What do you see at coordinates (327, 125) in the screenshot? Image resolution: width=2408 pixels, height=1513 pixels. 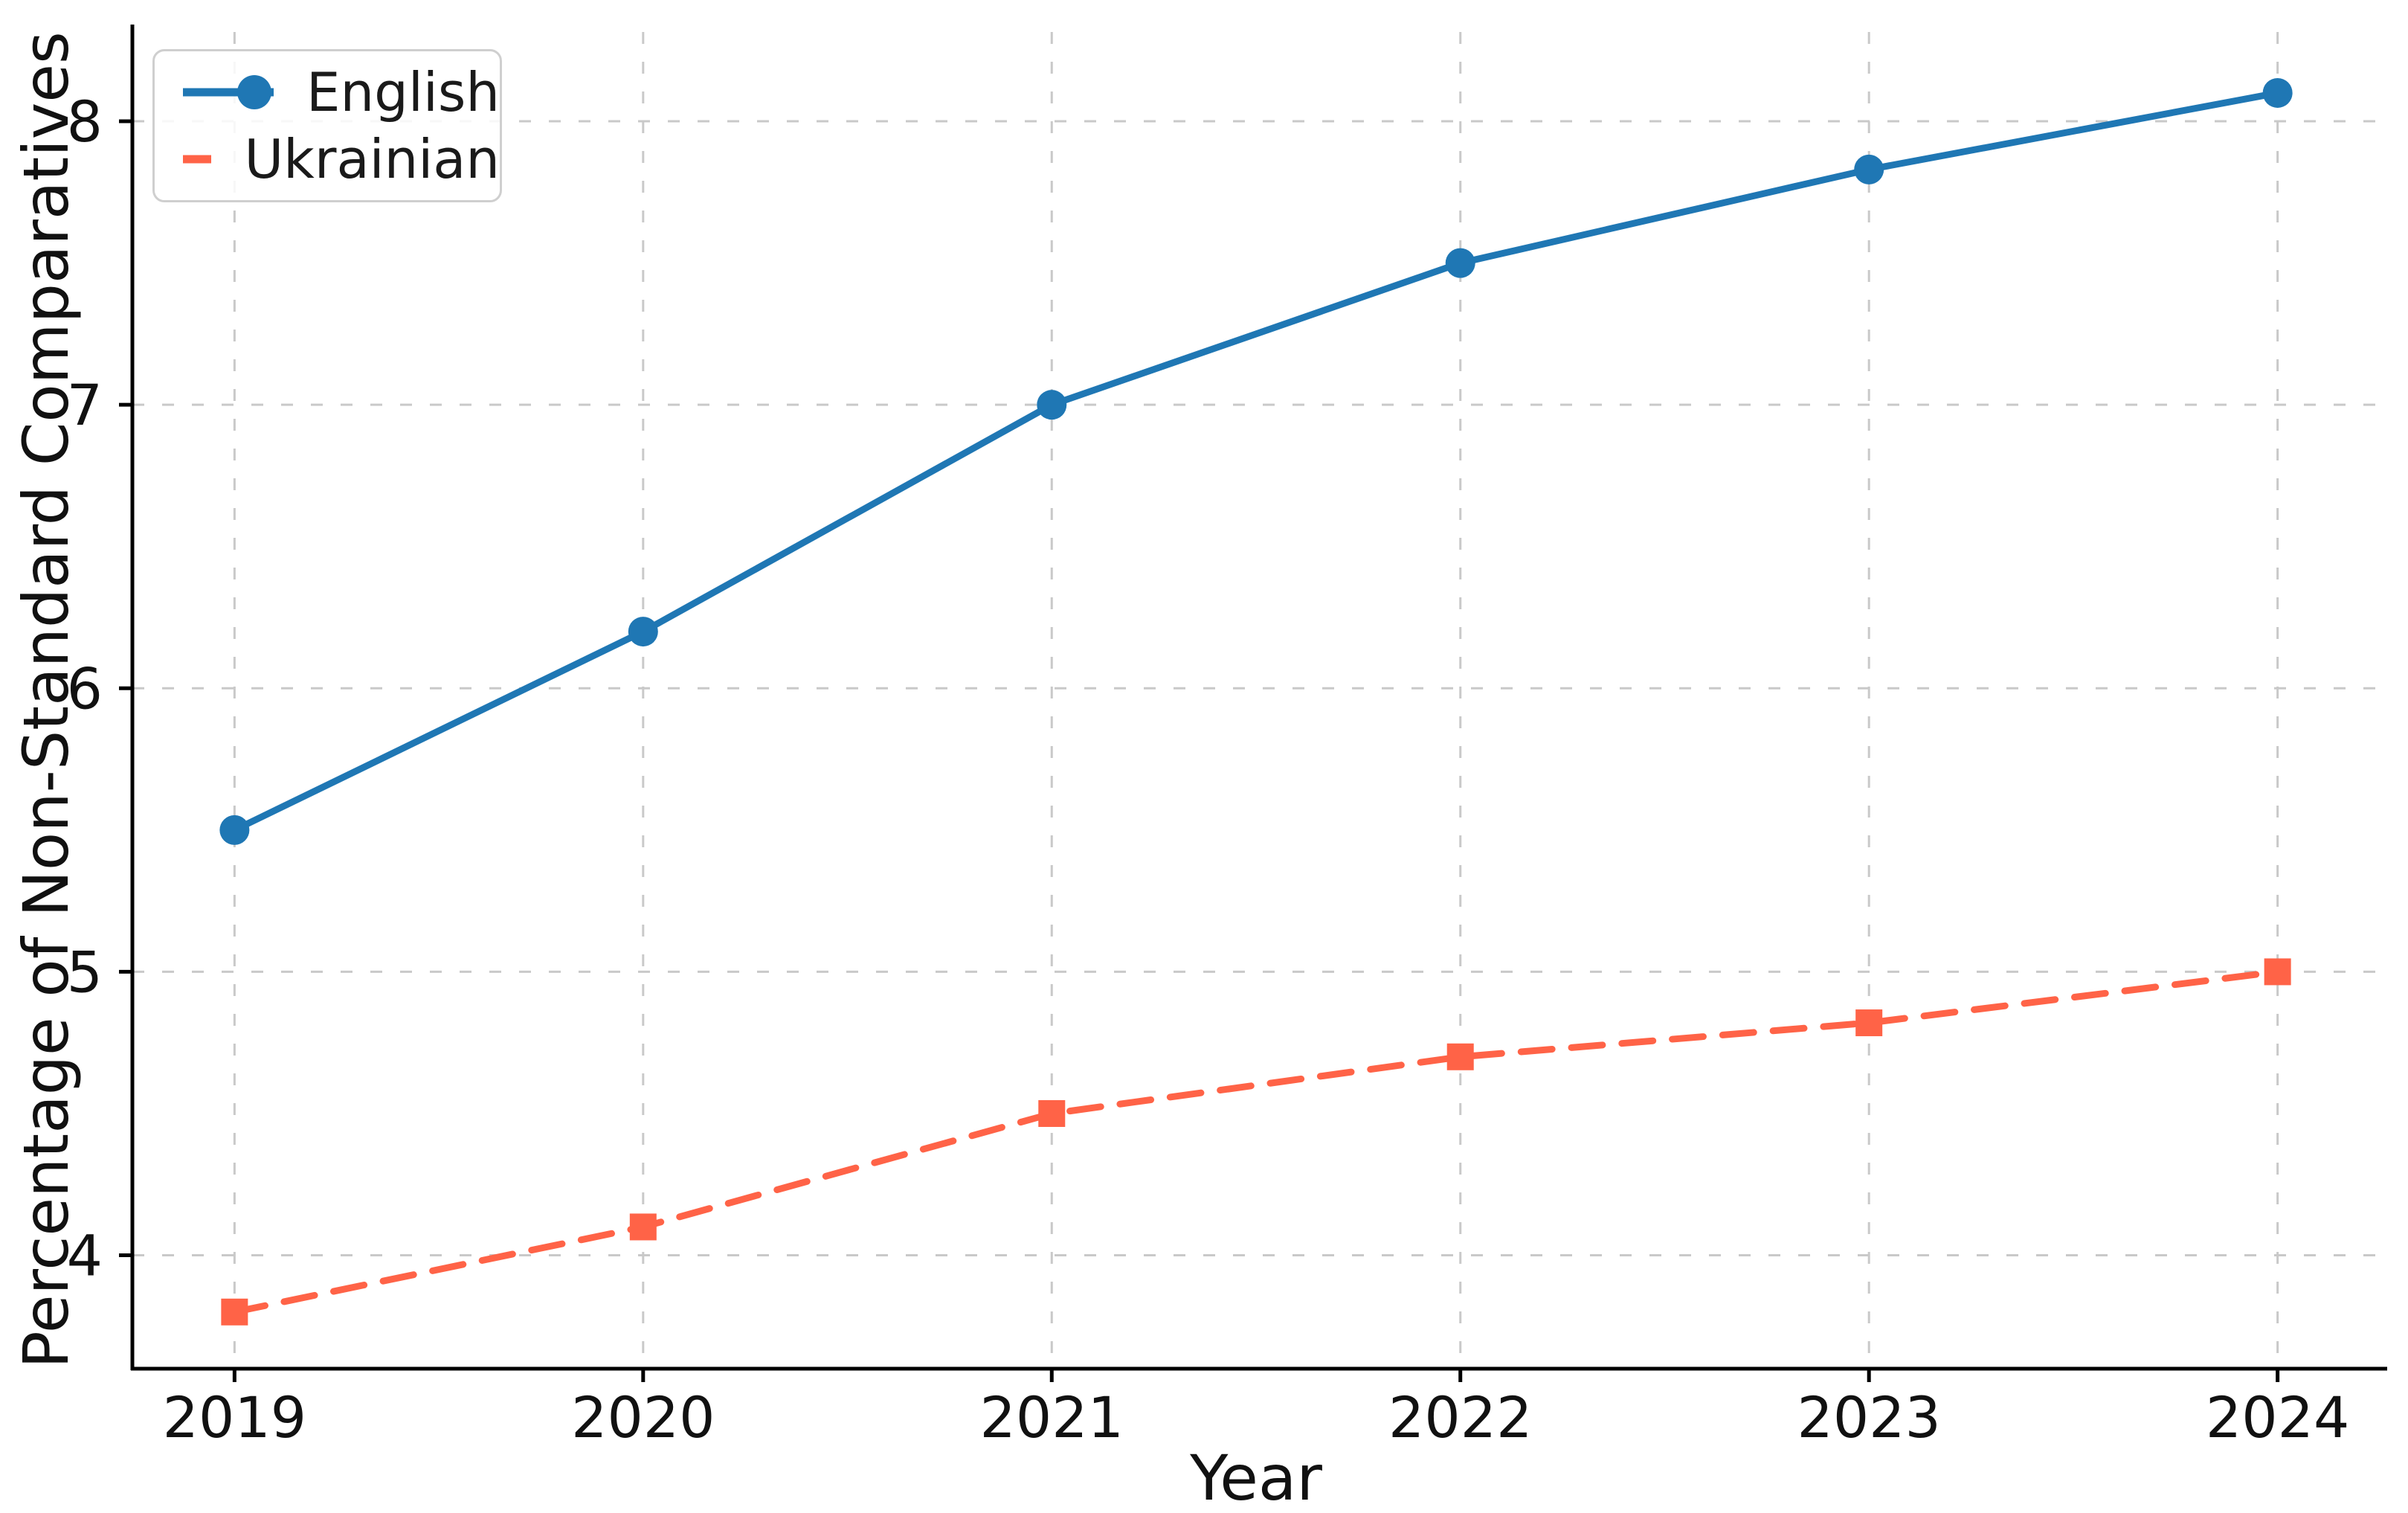 I see `legend: English Ukrainian` at bounding box center [327, 125].